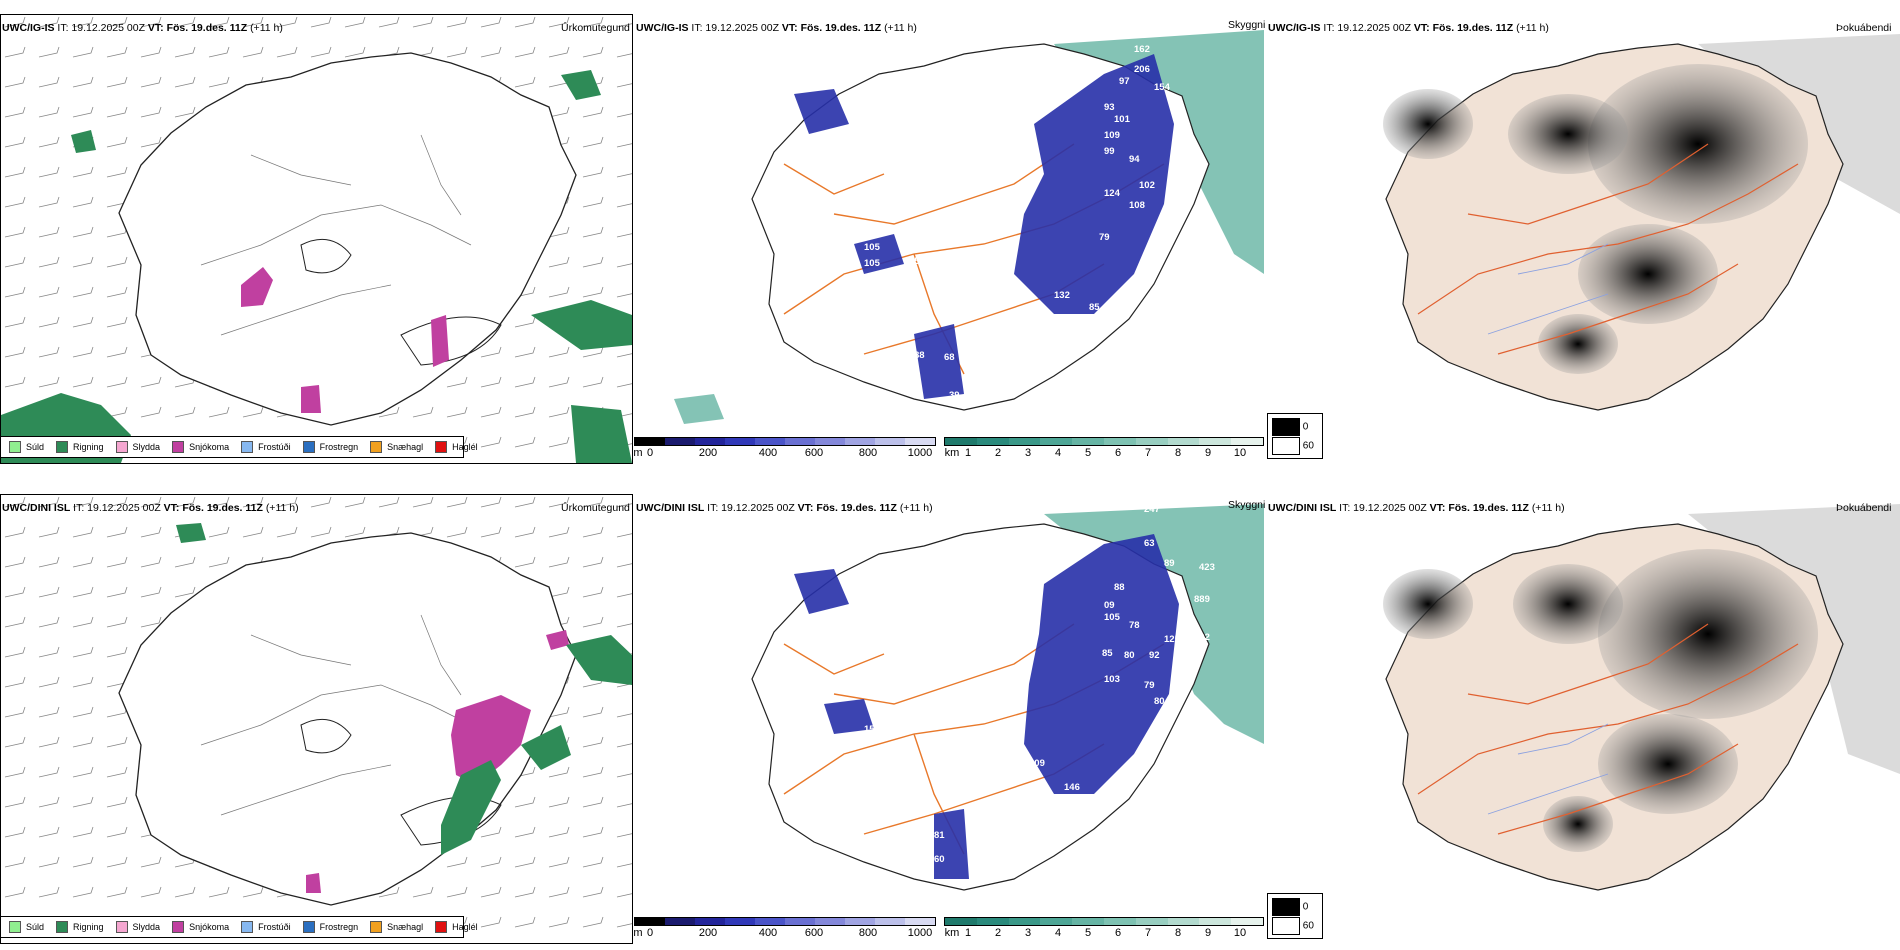 Image resolution: width=1900 pixels, height=950 pixels. Describe the element at coordinates (1152, 509) in the screenshot. I see `ceiling-value: 247` at that location.